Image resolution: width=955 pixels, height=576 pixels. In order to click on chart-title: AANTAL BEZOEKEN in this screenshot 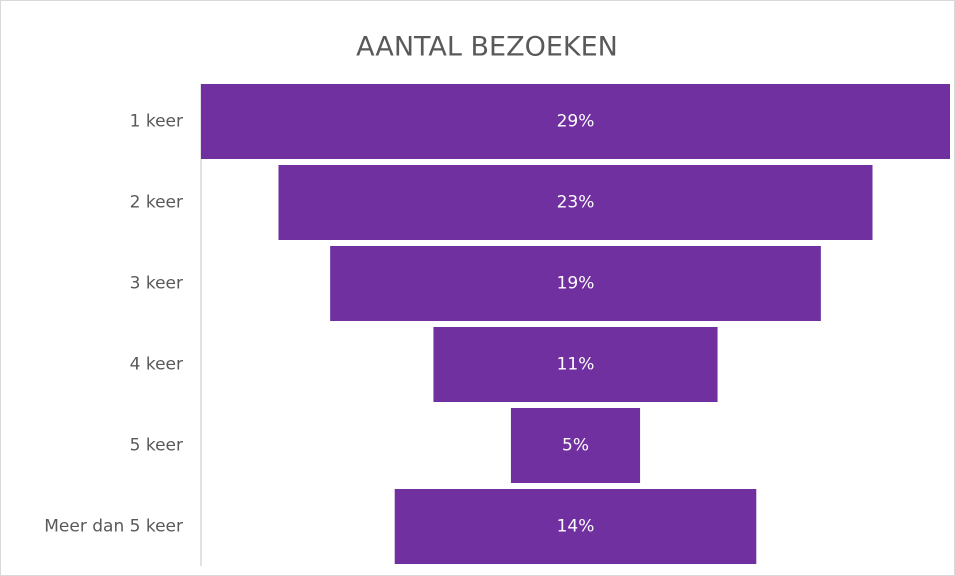, I will do `click(487, 47)`.